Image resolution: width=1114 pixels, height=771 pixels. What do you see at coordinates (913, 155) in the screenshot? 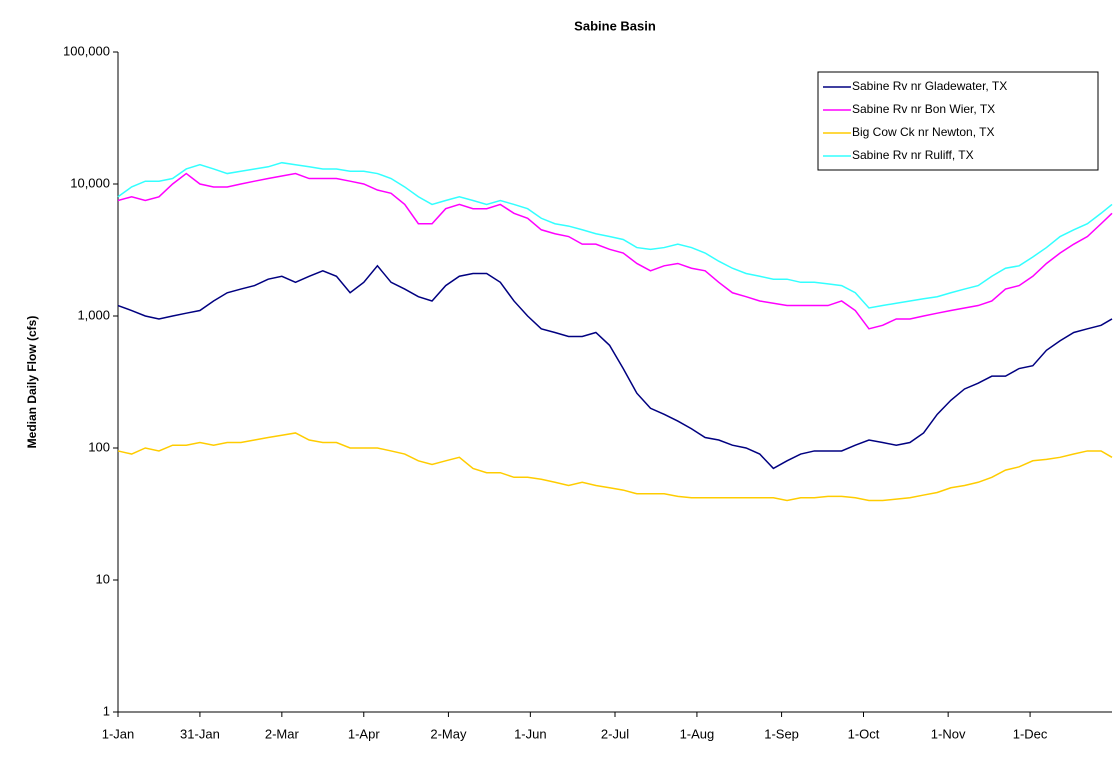
I see `legend-label: Sabine Rv nr Ruliff, TX` at bounding box center [913, 155].